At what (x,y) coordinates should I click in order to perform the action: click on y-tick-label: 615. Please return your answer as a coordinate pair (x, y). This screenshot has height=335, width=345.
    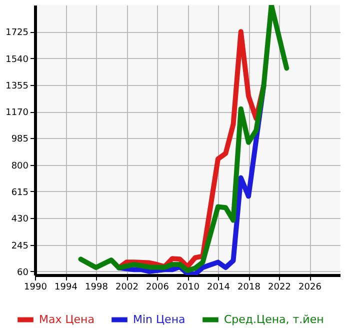
    Looking at the image, I should click on (19, 193).